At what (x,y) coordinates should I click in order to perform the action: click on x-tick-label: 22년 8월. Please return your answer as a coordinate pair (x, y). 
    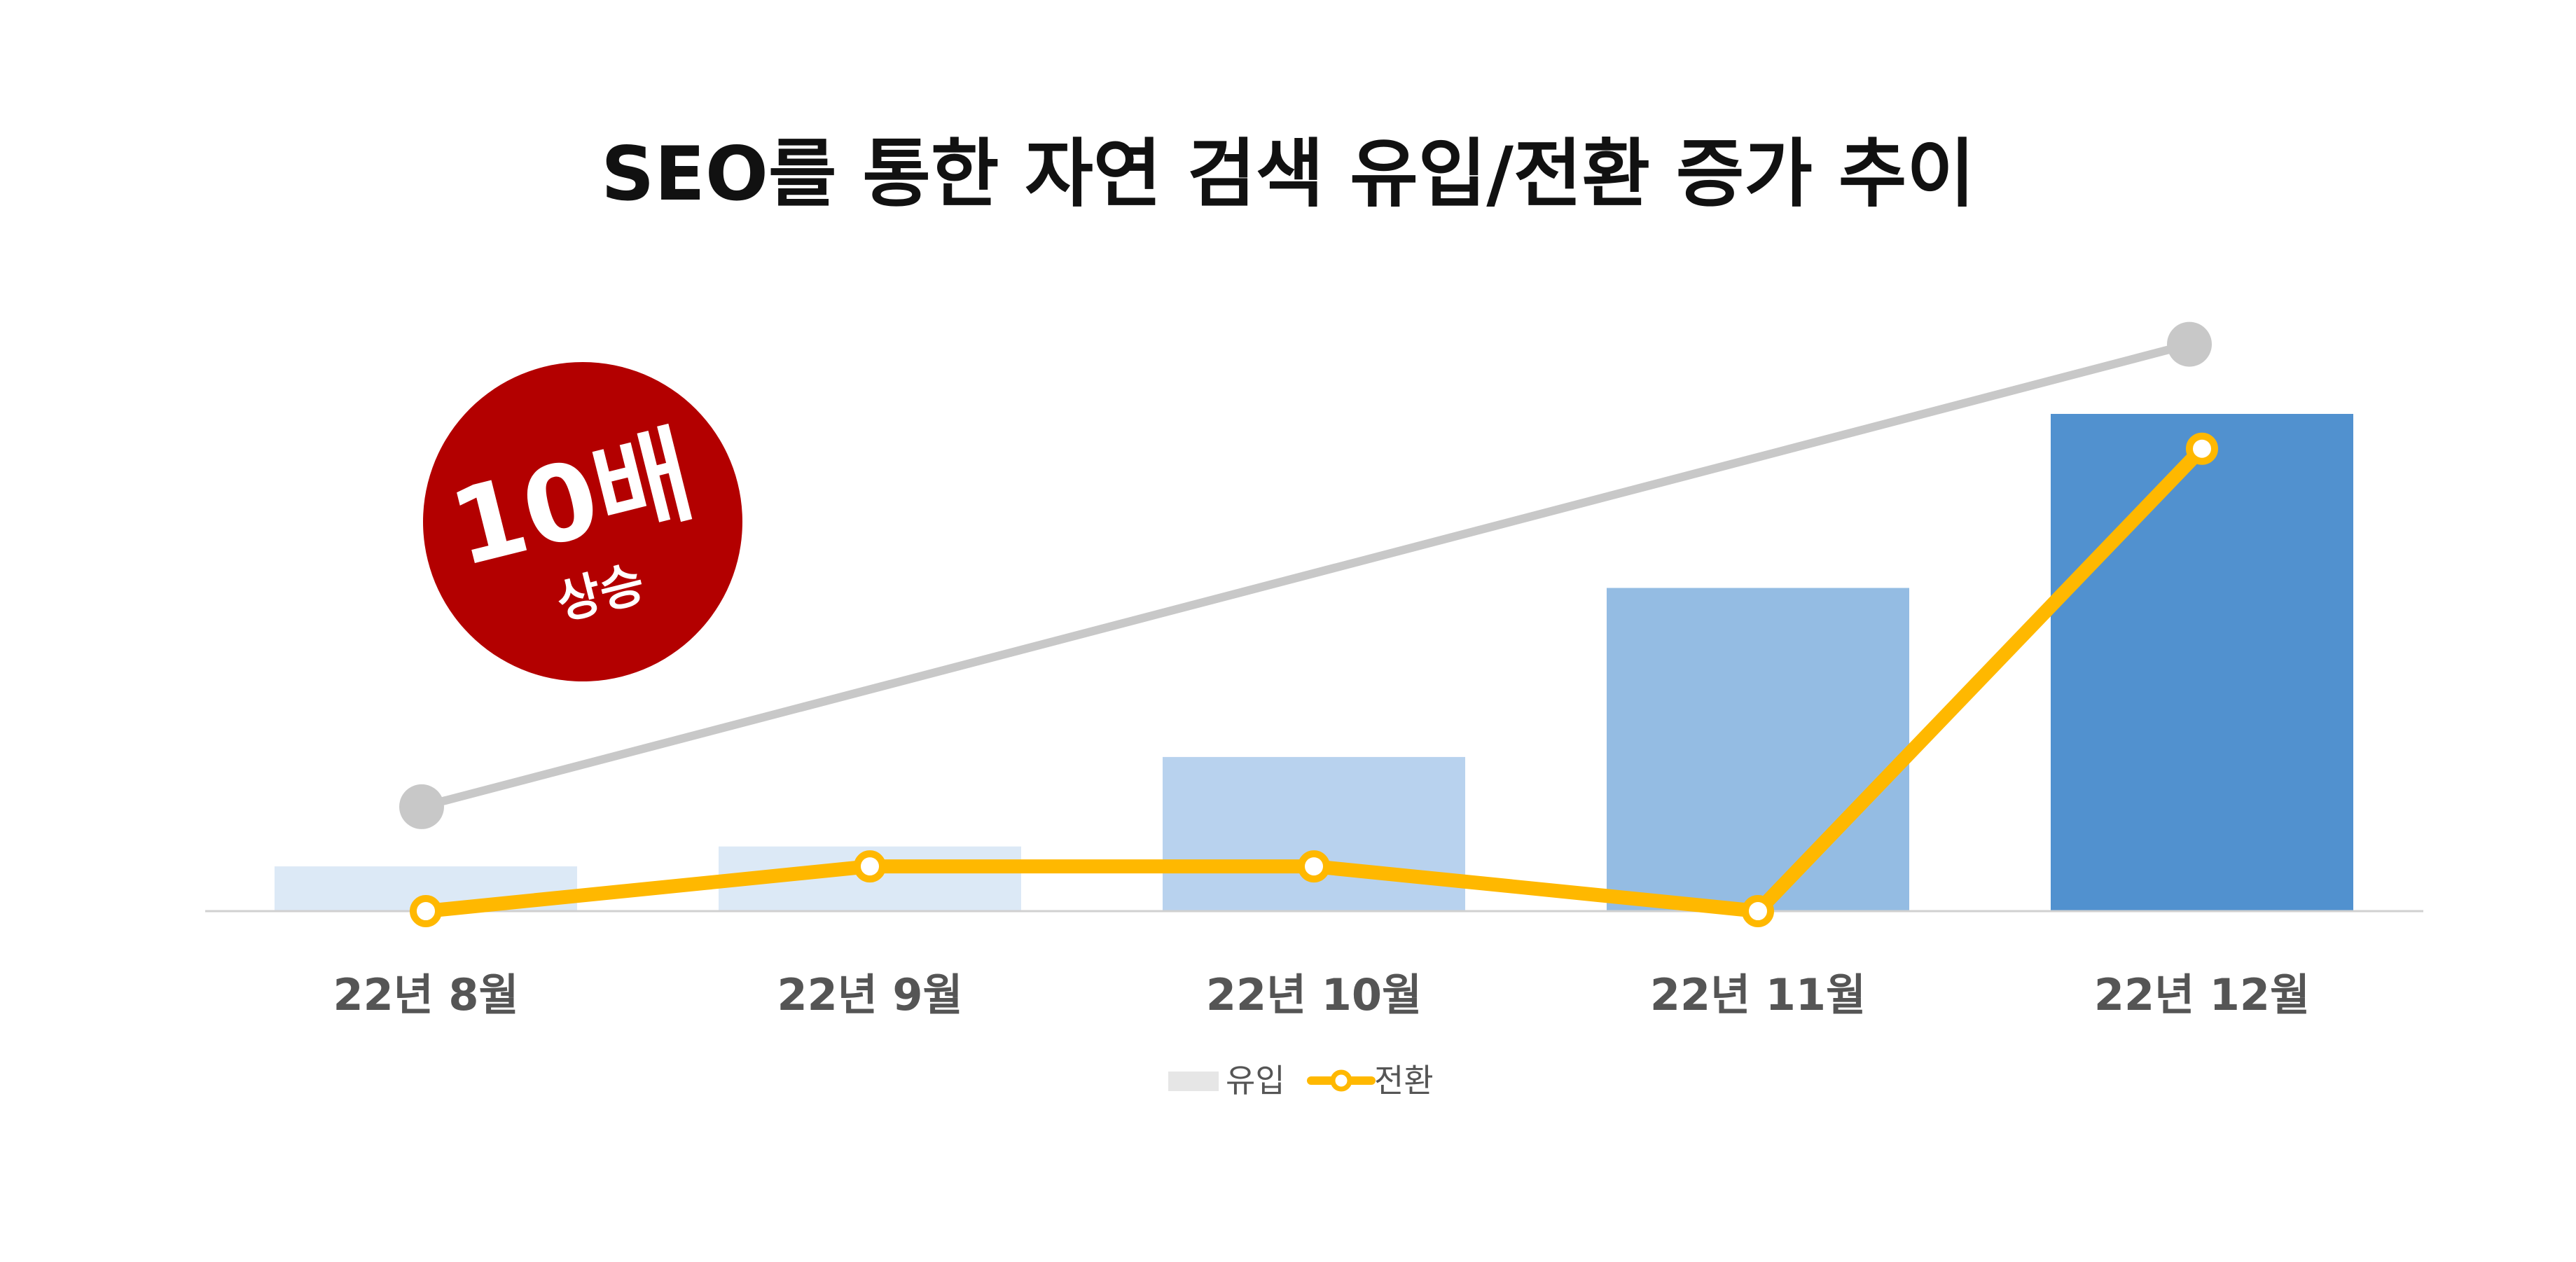
    Looking at the image, I should click on (426, 994).